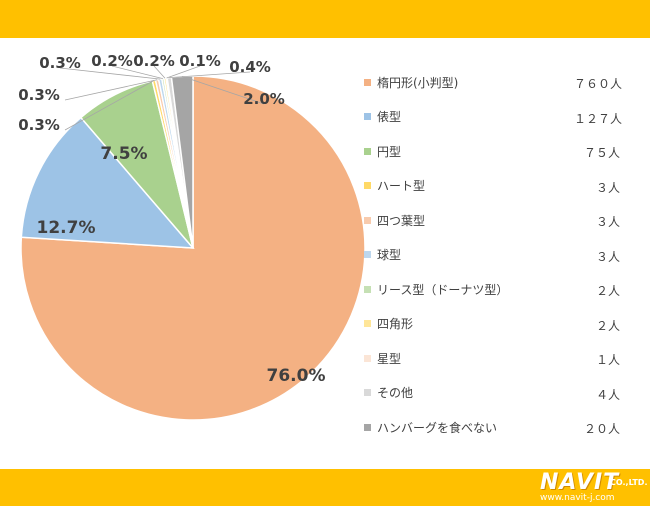 Image resolution: width=650 pixels, height=506 pixels. Describe the element at coordinates (598, 84) in the screenshot. I see `legend-count: ７６０人` at that location.